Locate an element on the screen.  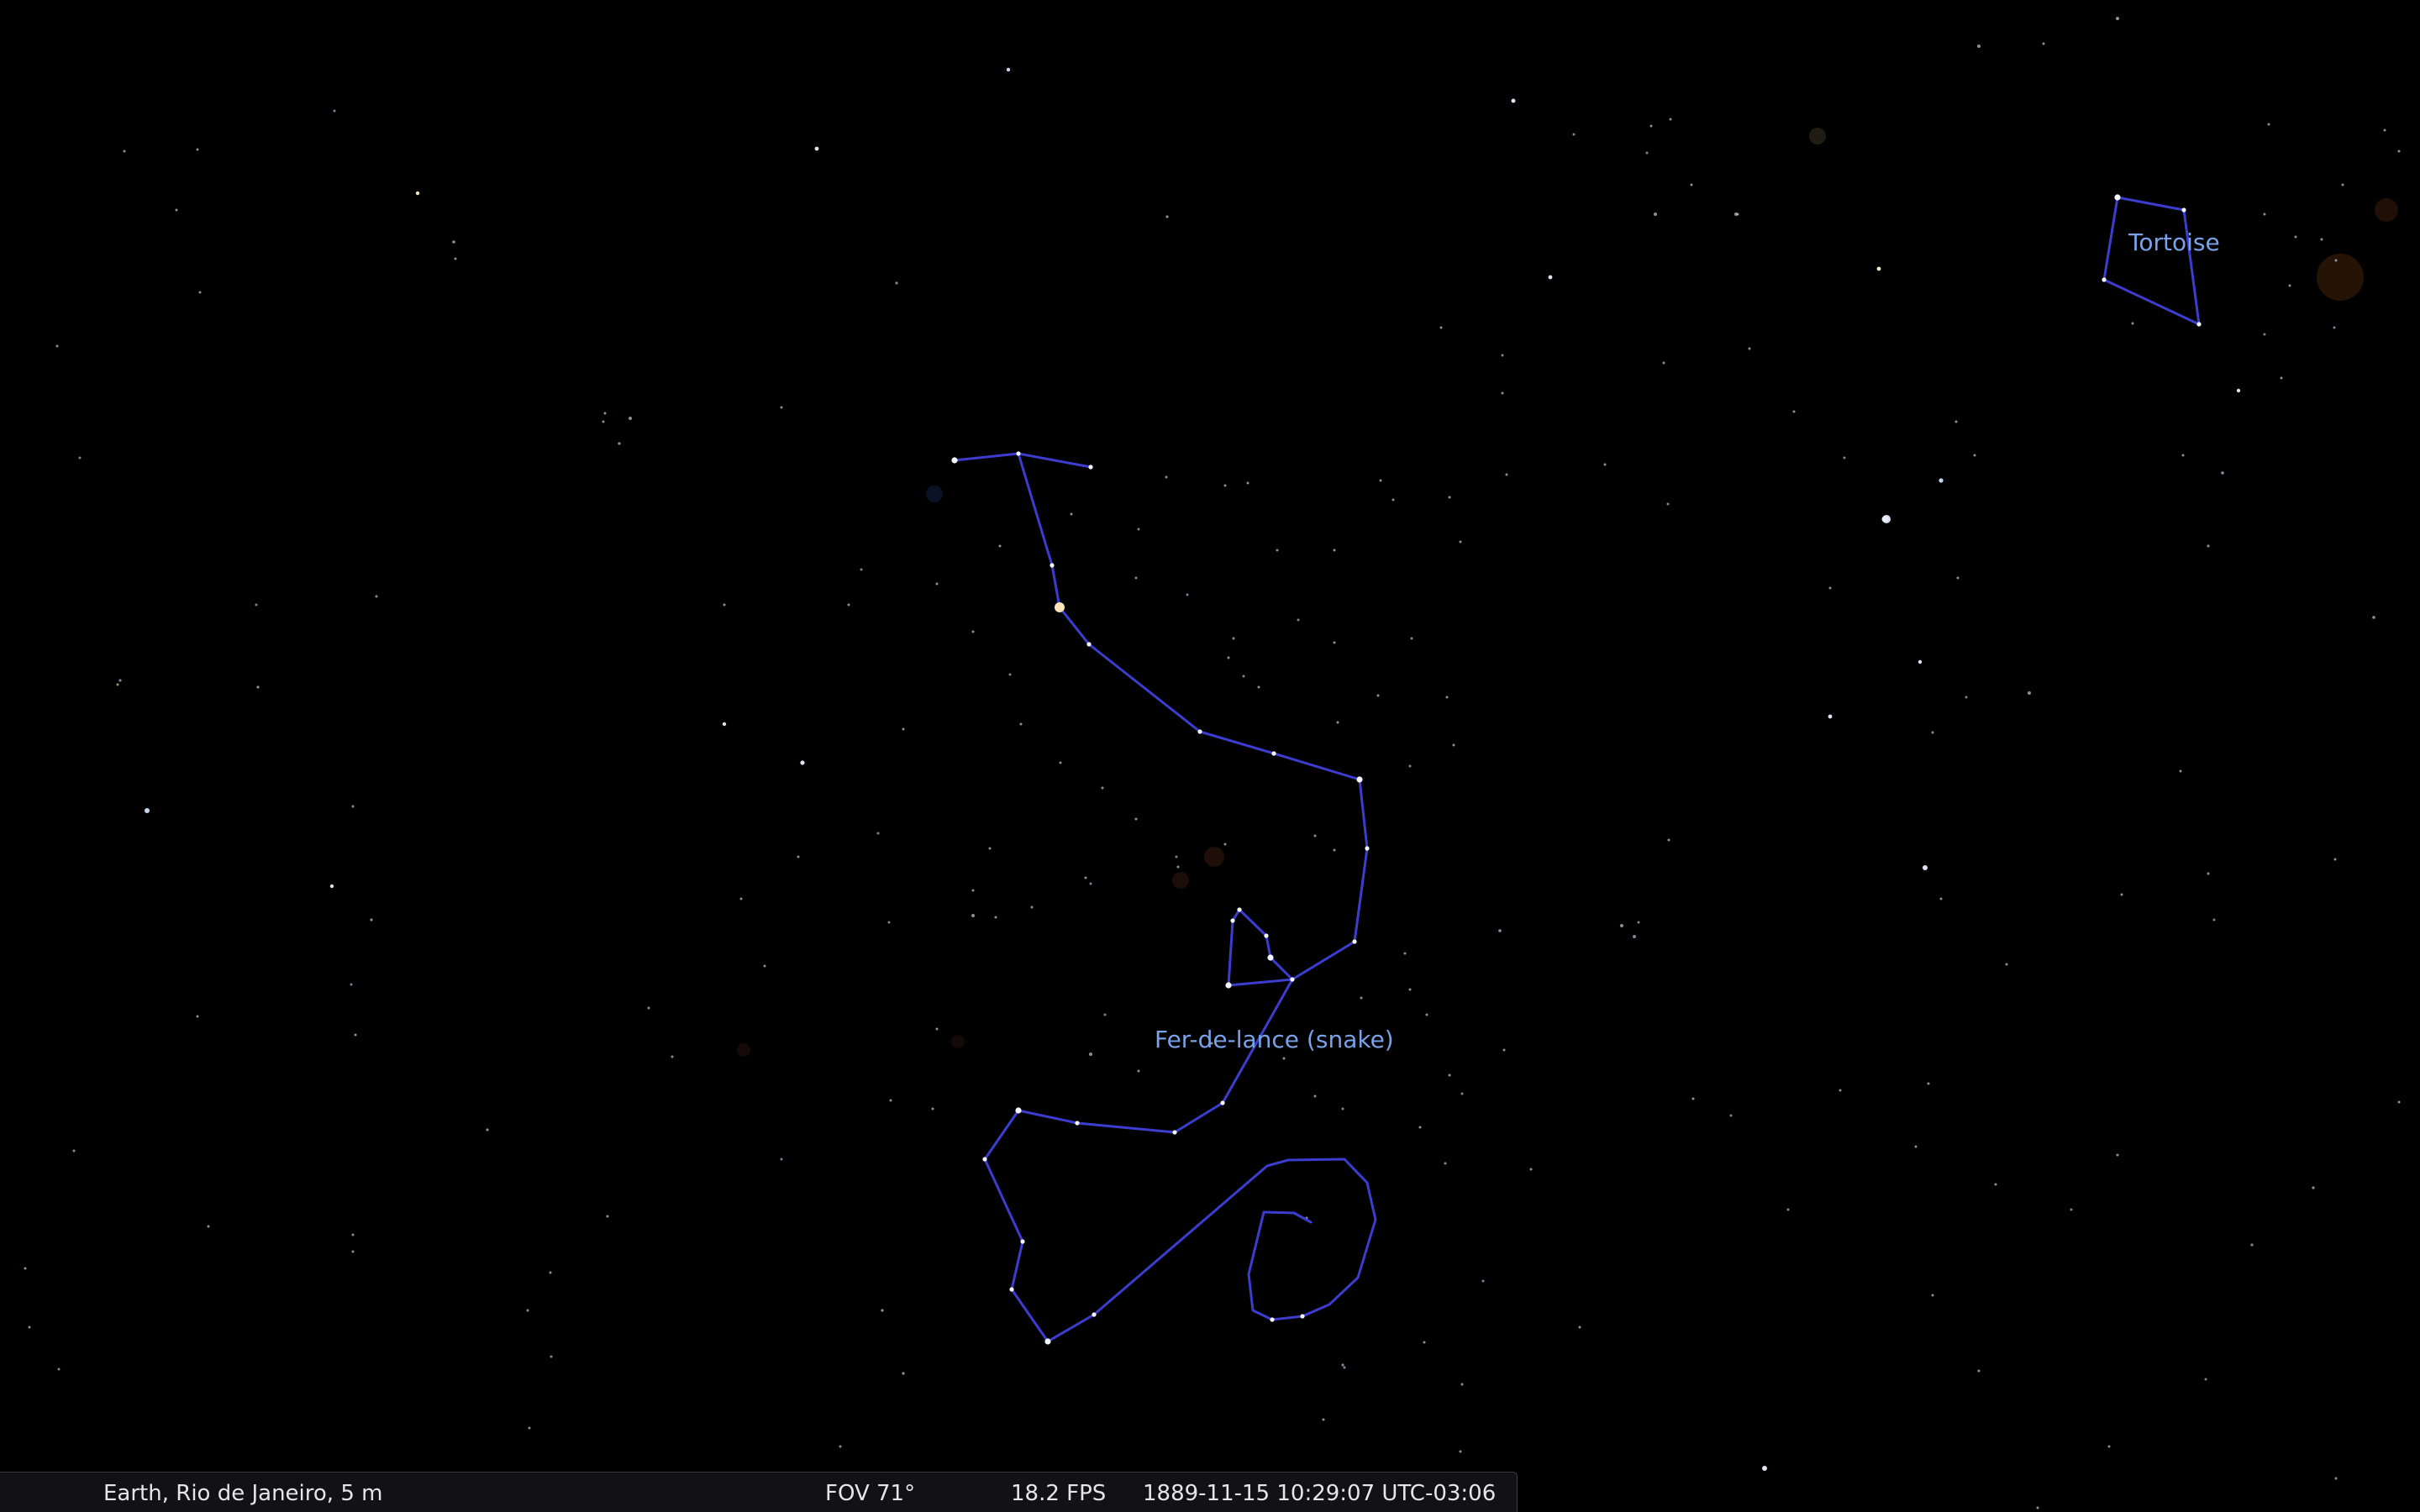
status-datetime: 1889-11-15 10:29:07 UTC-03:06 is located at coordinates (1320, 1493).